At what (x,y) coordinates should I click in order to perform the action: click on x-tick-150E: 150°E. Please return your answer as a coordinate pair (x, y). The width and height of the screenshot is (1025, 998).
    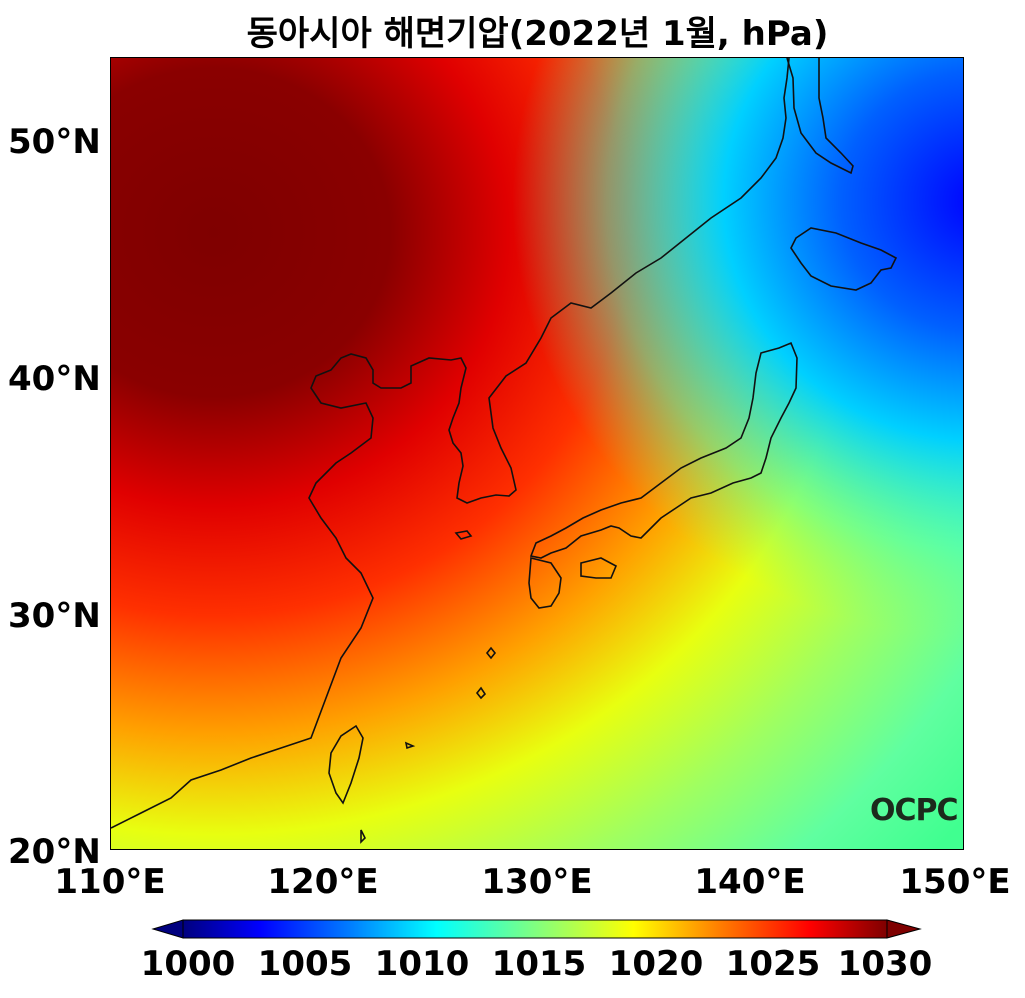
    Looking at the image, I should click on (955, 882).